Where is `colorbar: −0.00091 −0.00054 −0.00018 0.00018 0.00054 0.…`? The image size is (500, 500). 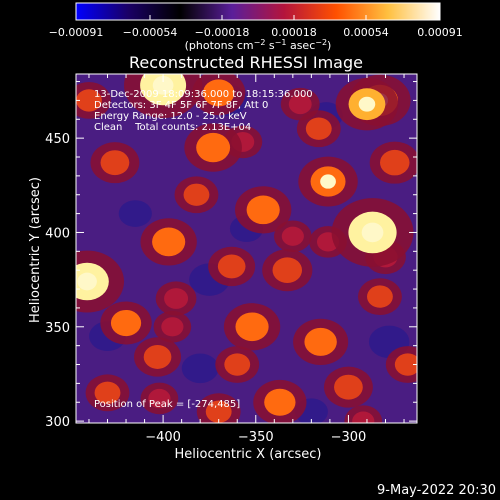
colorbar: −0.00091 −0.00054 −0.00018 0.00018 0.00054 0.… is located at coordinates (256, 27).